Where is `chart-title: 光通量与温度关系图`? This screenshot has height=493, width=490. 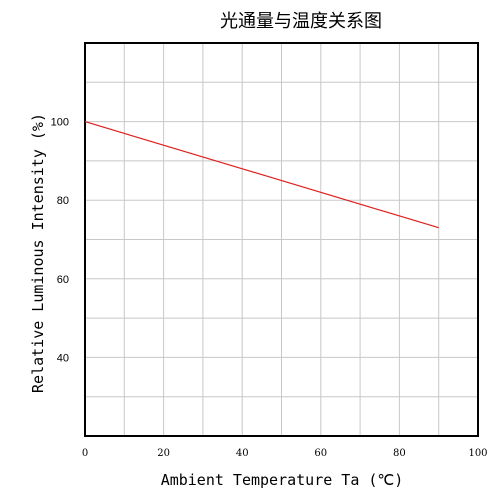 chart-title: 光通量与温度关系图 is located at coordinates (301, 21).